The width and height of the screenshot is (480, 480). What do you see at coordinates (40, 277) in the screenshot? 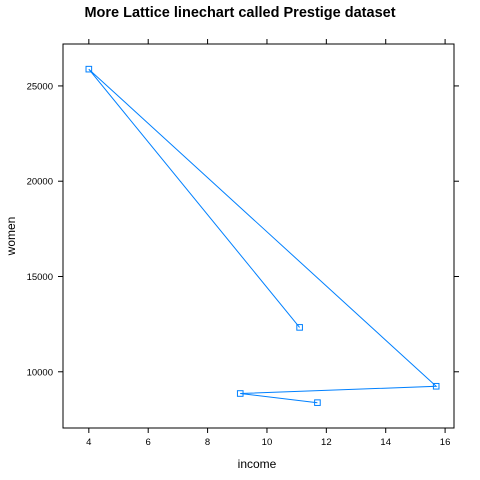
I see `y-tick-label: 15000` at bounding box center [40, 277].